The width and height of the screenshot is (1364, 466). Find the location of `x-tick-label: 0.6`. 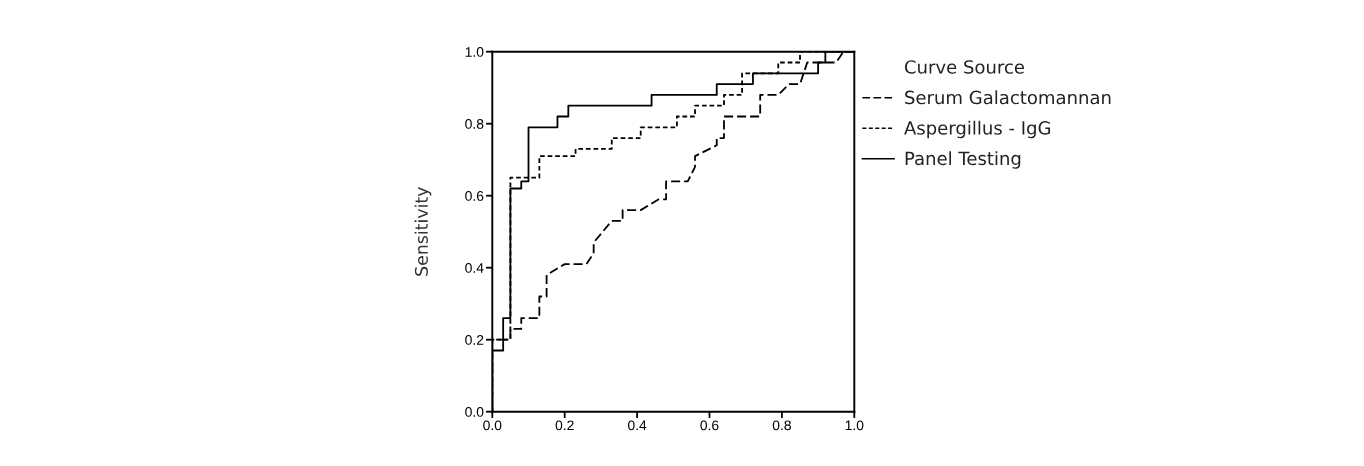

x-tick-label: 0.6 is located at coordinates (709, 425).